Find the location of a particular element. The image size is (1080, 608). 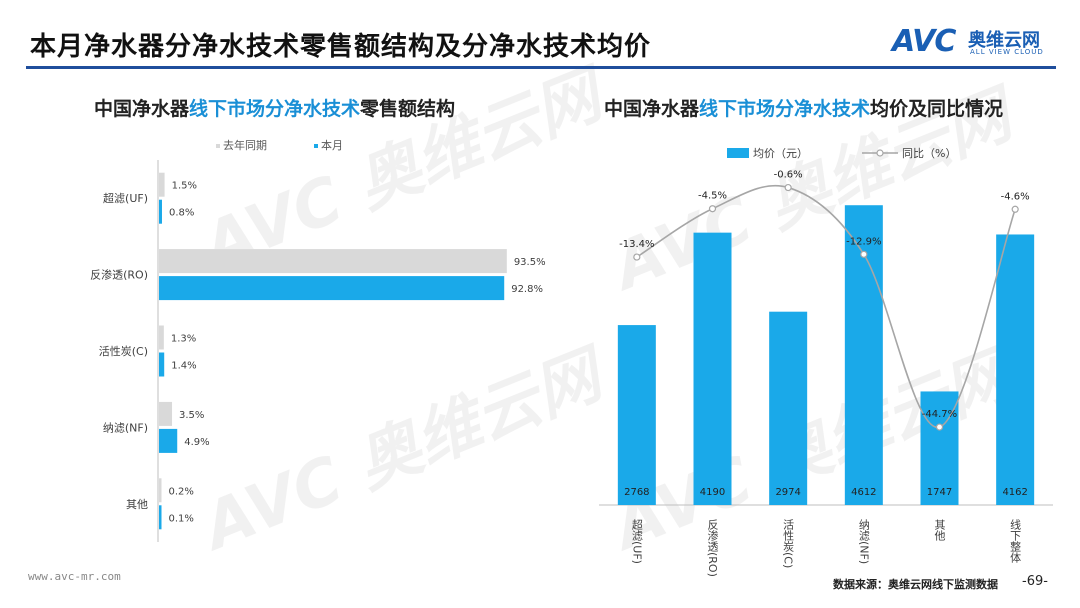

right-category-label: 纳滤(NF) is located at coordinates (863, 541).